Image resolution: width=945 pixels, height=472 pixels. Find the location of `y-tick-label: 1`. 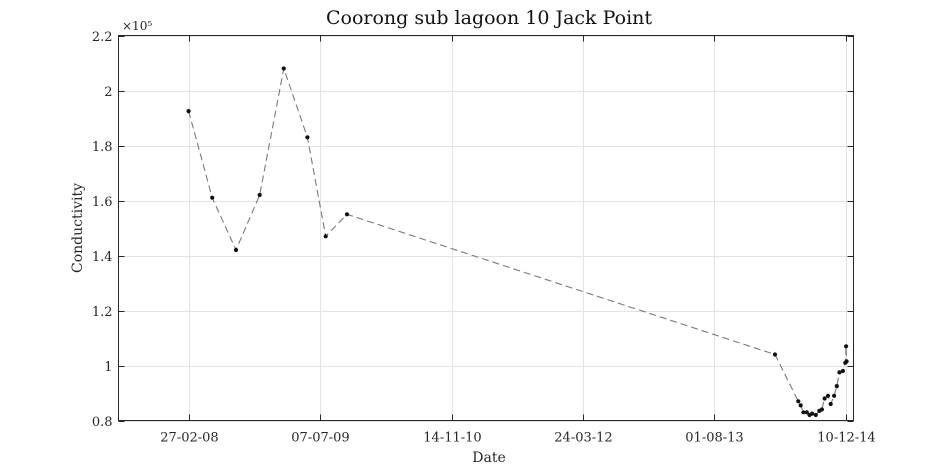

y-tick-label: 1 is located at coordinates (108, 367).